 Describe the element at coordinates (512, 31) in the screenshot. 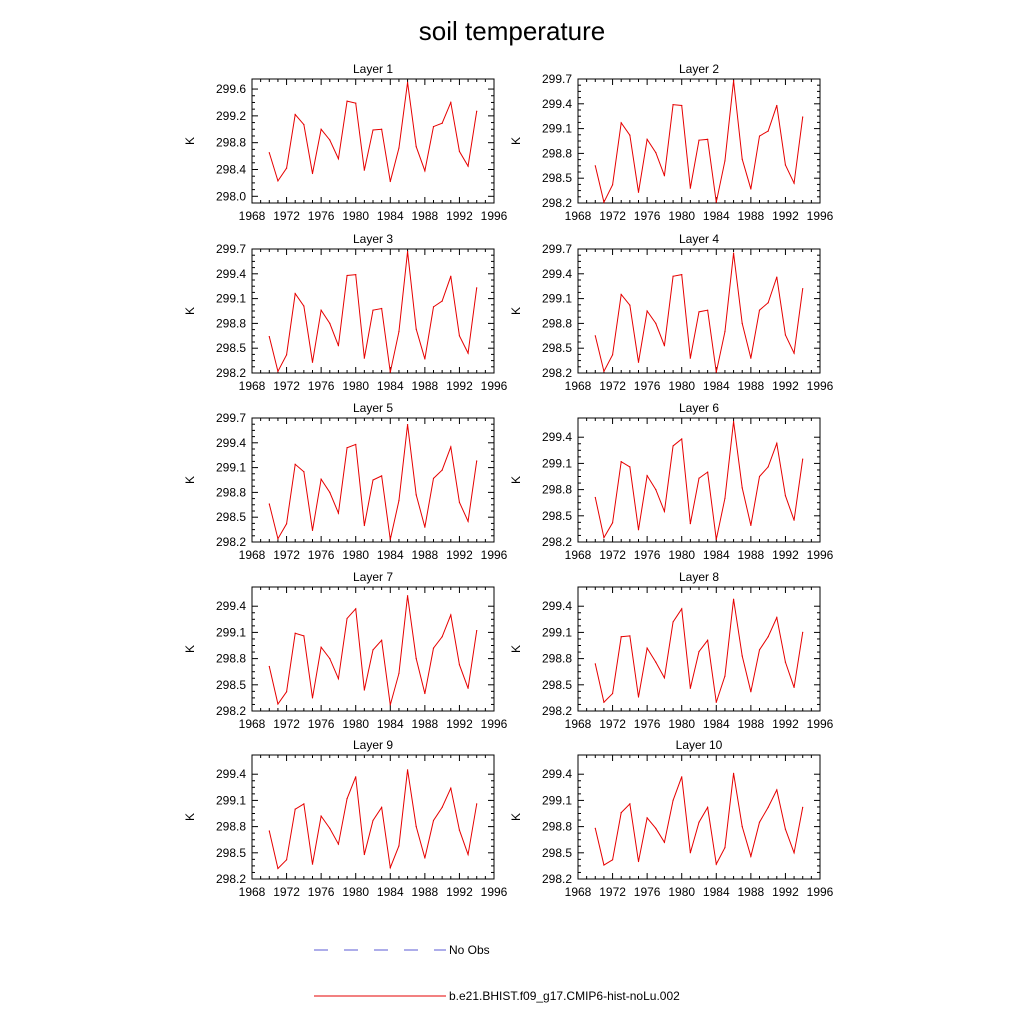

I see `chart-title: soil temperature` at that location.